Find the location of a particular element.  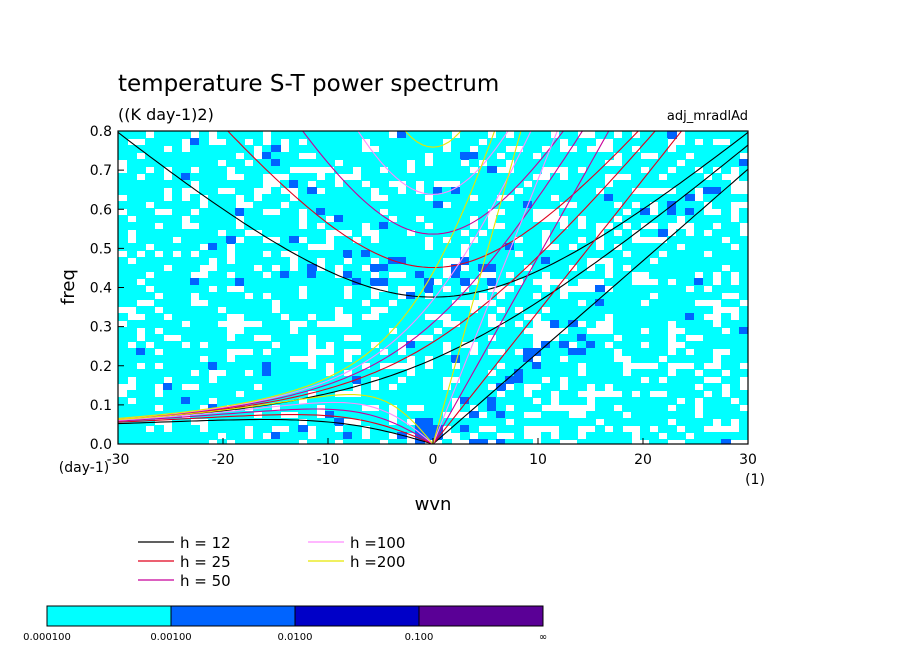

x-tick-label: 30 is located at coordinates (748, 460).